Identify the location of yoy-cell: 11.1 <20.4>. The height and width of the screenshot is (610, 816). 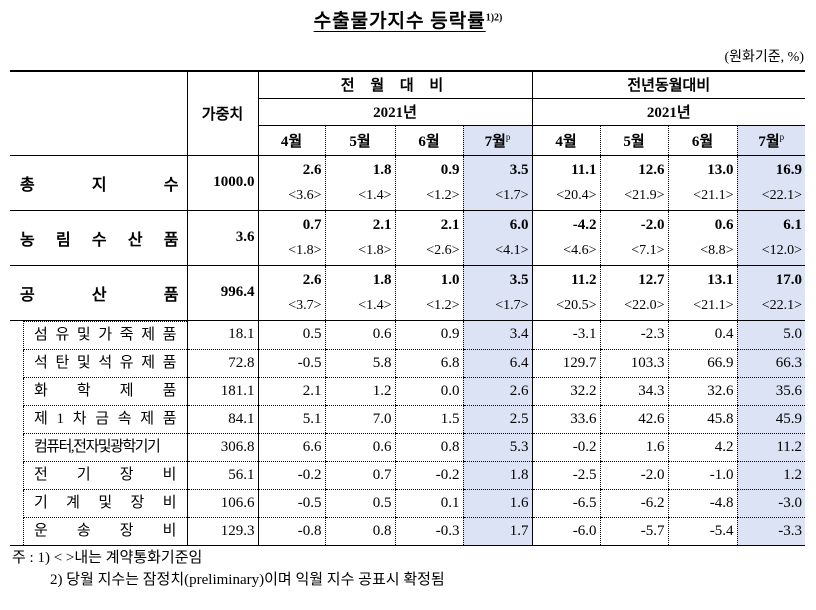
(566, 183).